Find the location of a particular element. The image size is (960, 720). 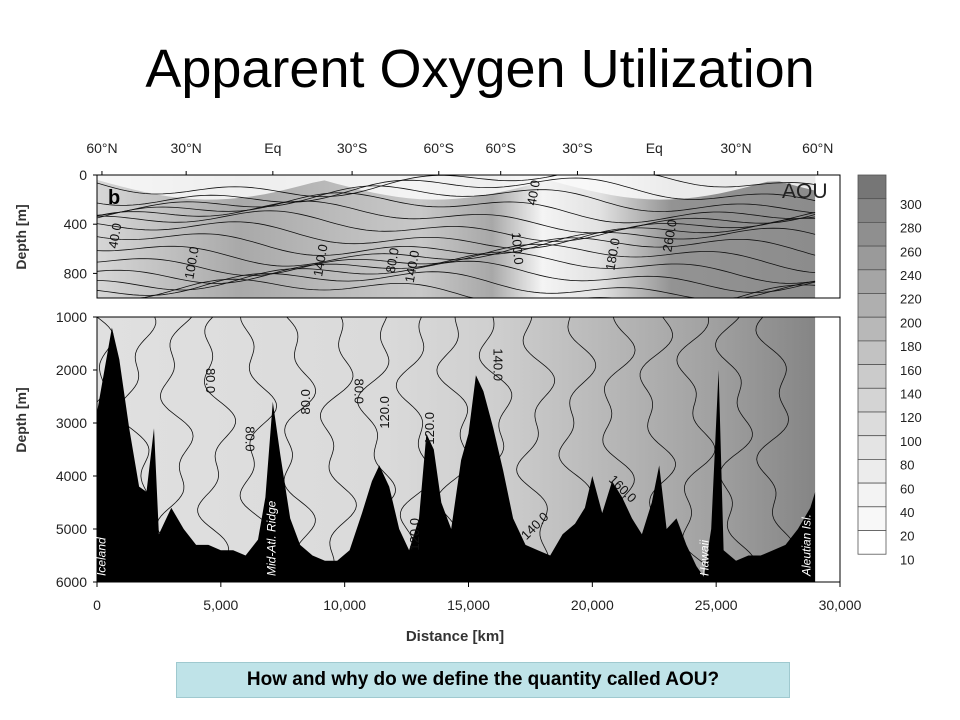

upper-depth-panel is located at coordinates (468, 236).